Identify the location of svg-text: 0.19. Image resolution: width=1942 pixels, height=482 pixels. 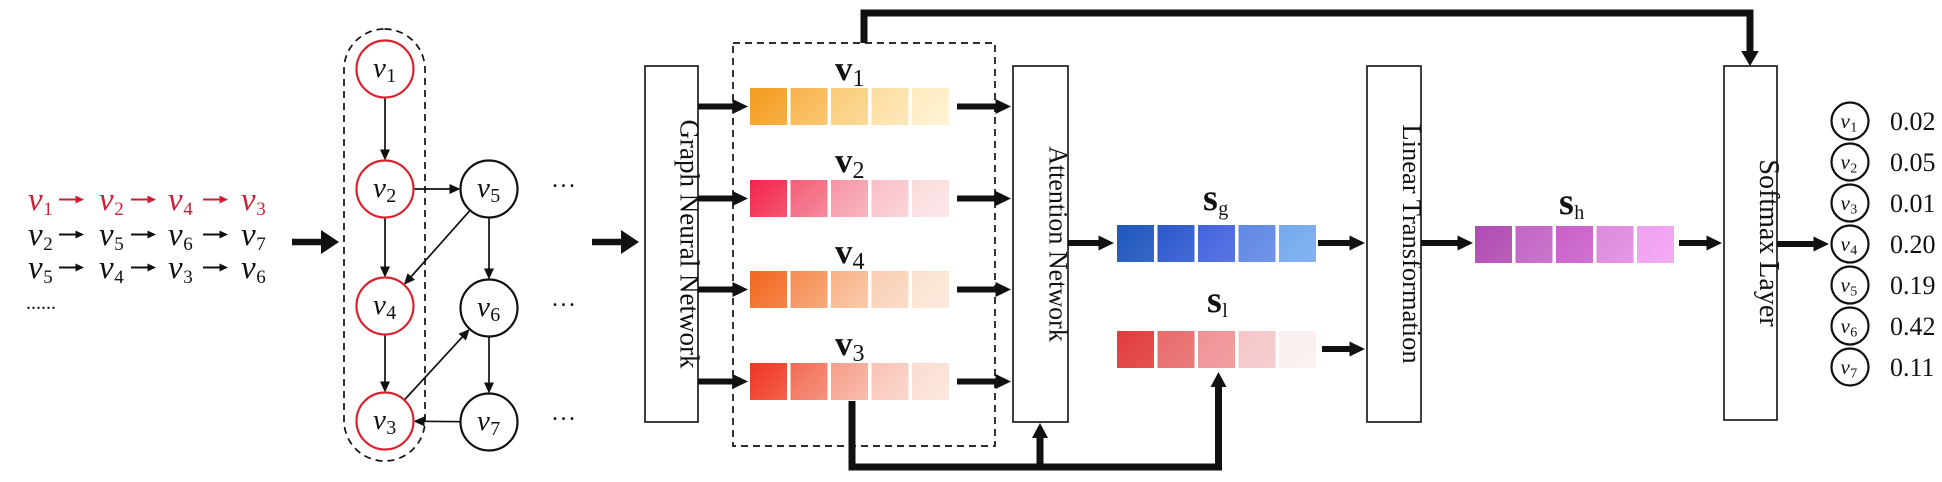
(1913, 285).